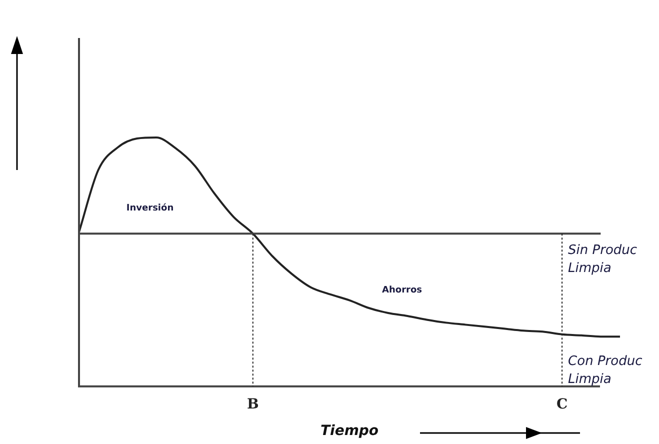  Describe the element at coordinates (605, 371) in the screenshot. I see `series-label: Con Produc Limpia` at that location.